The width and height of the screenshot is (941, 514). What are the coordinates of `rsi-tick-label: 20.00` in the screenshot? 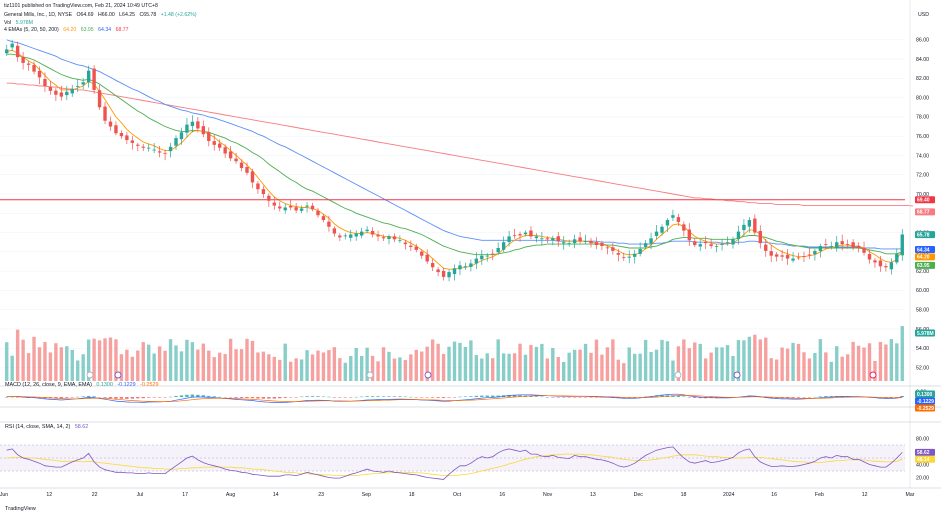 It's located at (922, 478).